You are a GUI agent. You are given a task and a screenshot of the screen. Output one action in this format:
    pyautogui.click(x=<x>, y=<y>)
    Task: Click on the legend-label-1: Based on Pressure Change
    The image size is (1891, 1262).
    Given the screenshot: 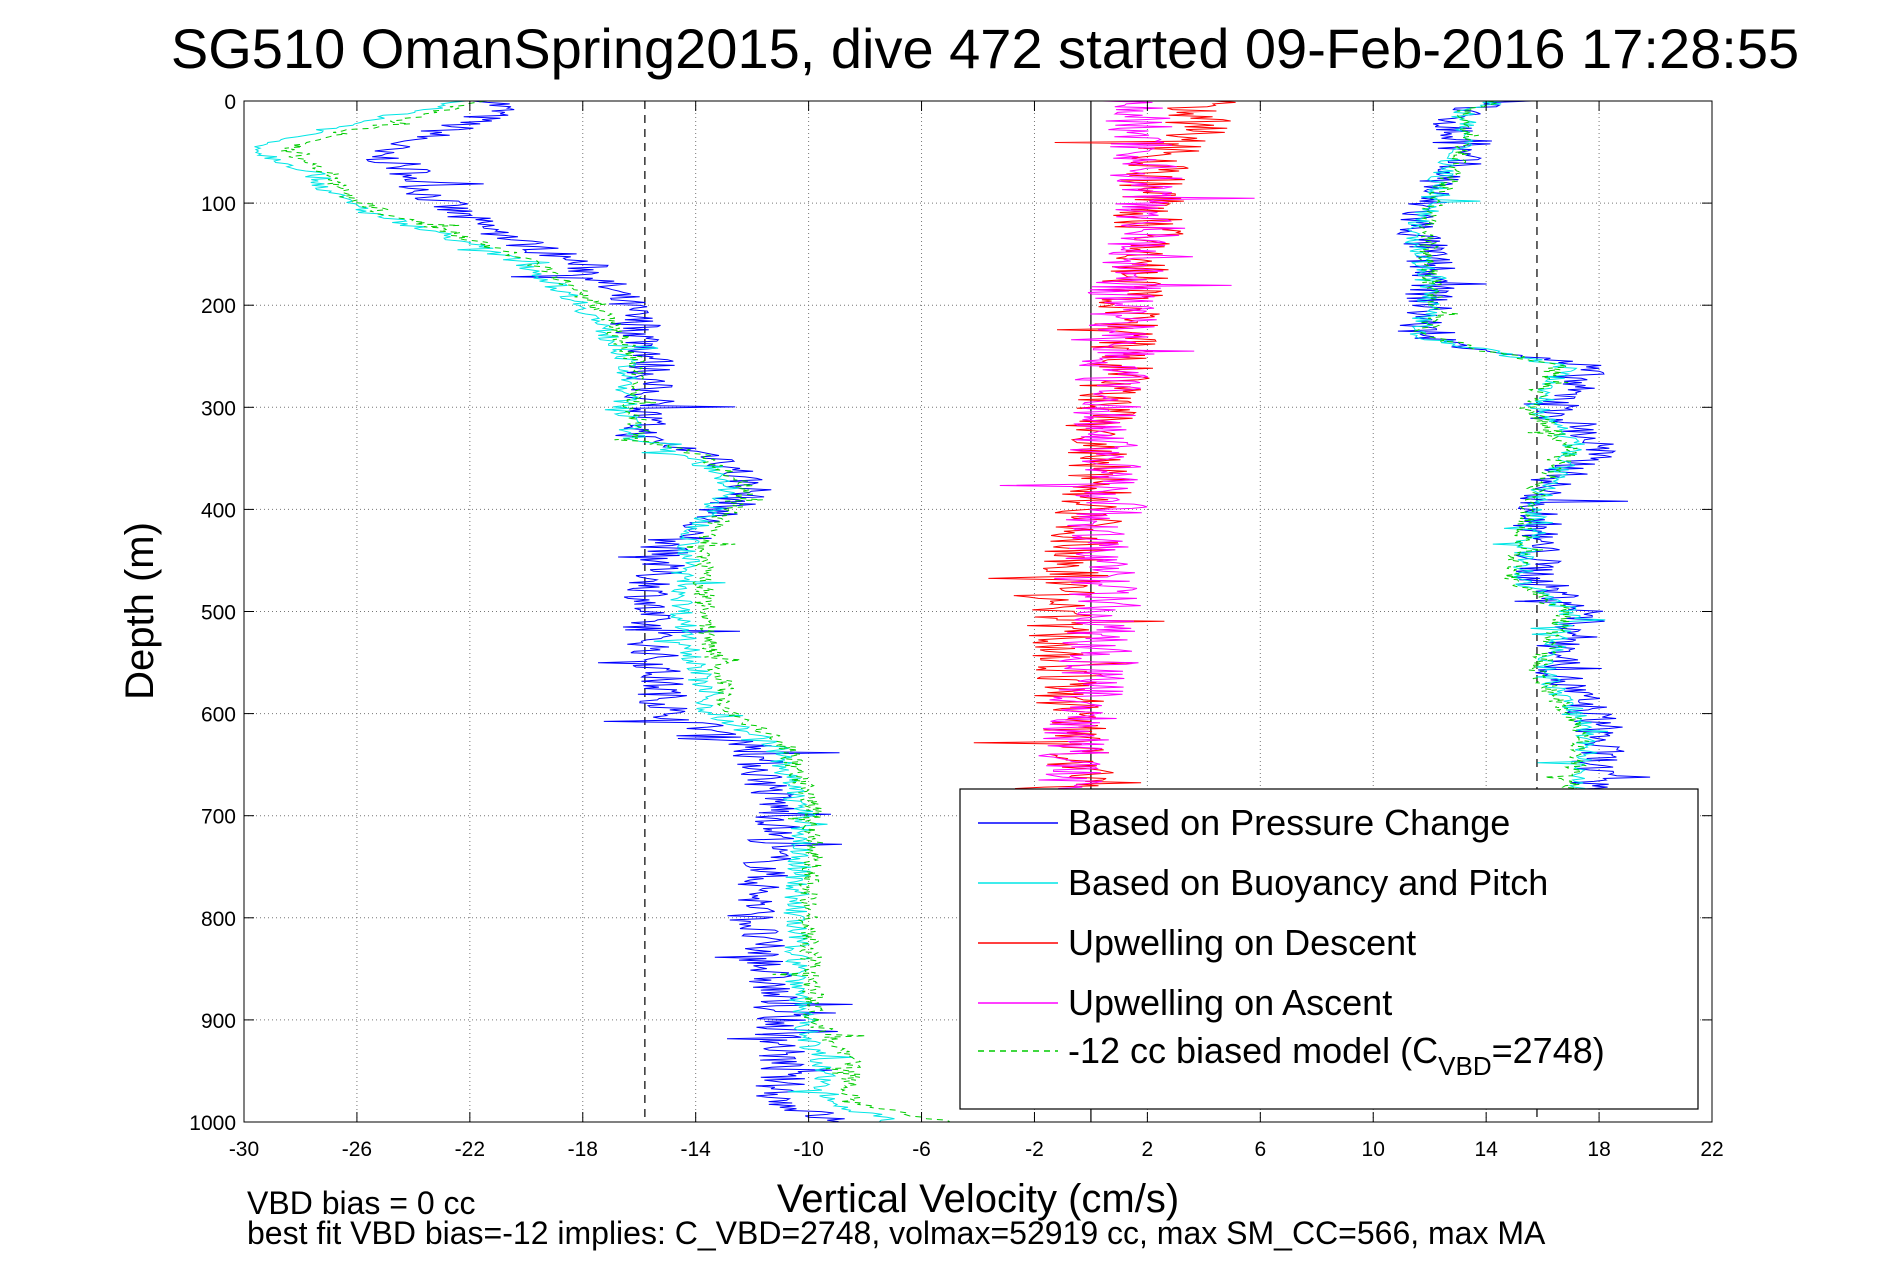 What is the action you would take?
    pyautogui.click(x=1289, y=822)
    